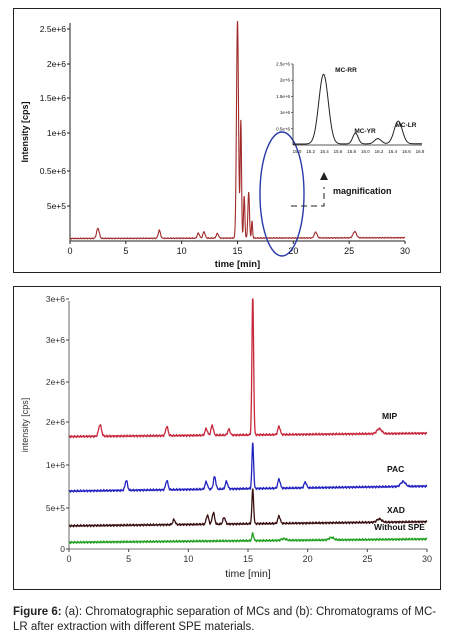  I want to click on x-tick-label-a: 0, so click(69, 251).